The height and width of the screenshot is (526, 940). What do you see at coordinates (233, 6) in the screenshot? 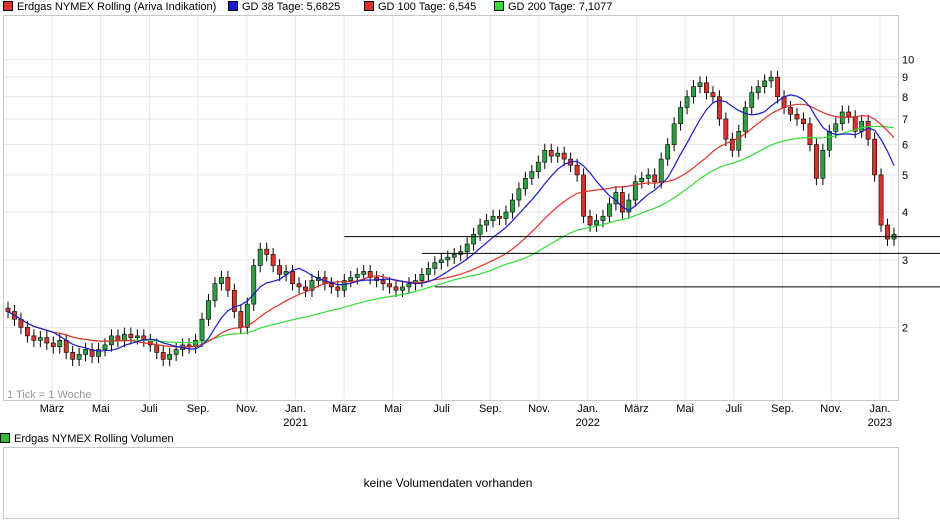
I see `legend-swatch-ma38` at bounding box center [233, 6].